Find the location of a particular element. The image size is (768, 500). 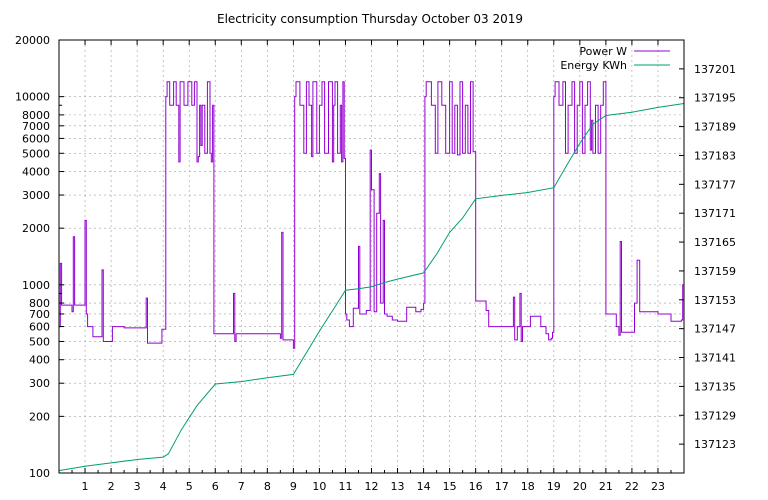

y-left-tick-label: 2000 is located at coordinates (36, 228).